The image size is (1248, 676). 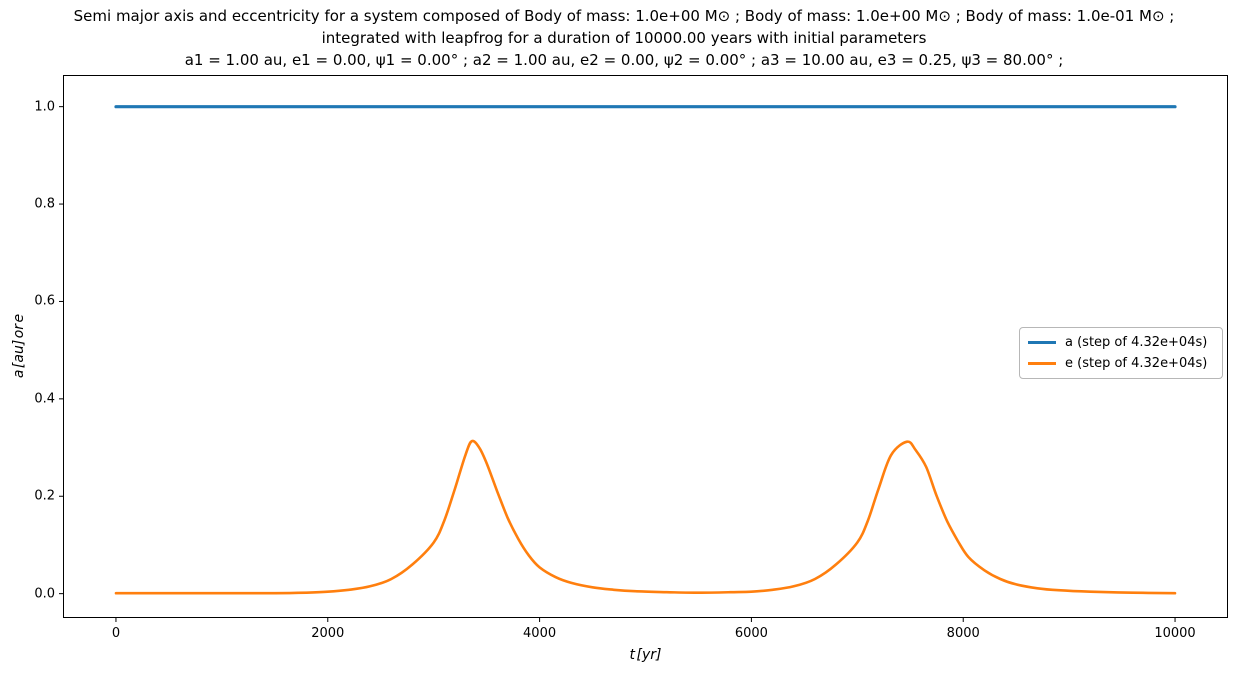 I want to click on legend-entry: e (step of 4.32e+04s), so click(x=1121, y=363).